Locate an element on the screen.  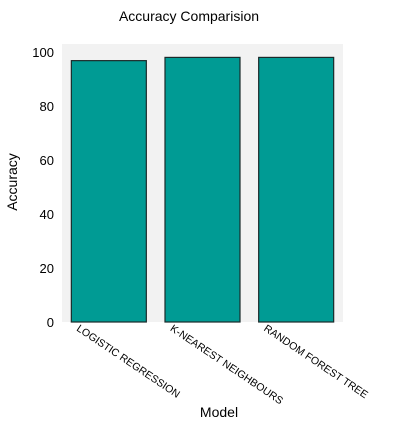
y-tick-label: 80 is located at coordinates (47, 106).